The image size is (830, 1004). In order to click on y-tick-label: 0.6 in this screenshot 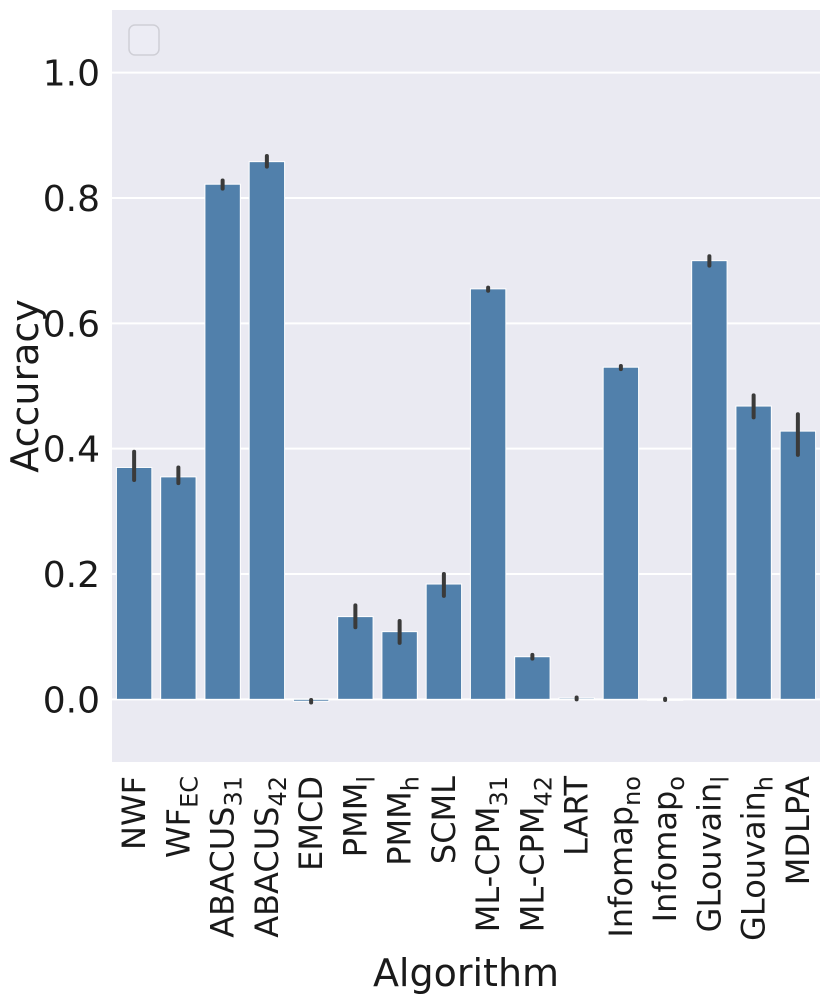, I will do `click(71, 324)`.